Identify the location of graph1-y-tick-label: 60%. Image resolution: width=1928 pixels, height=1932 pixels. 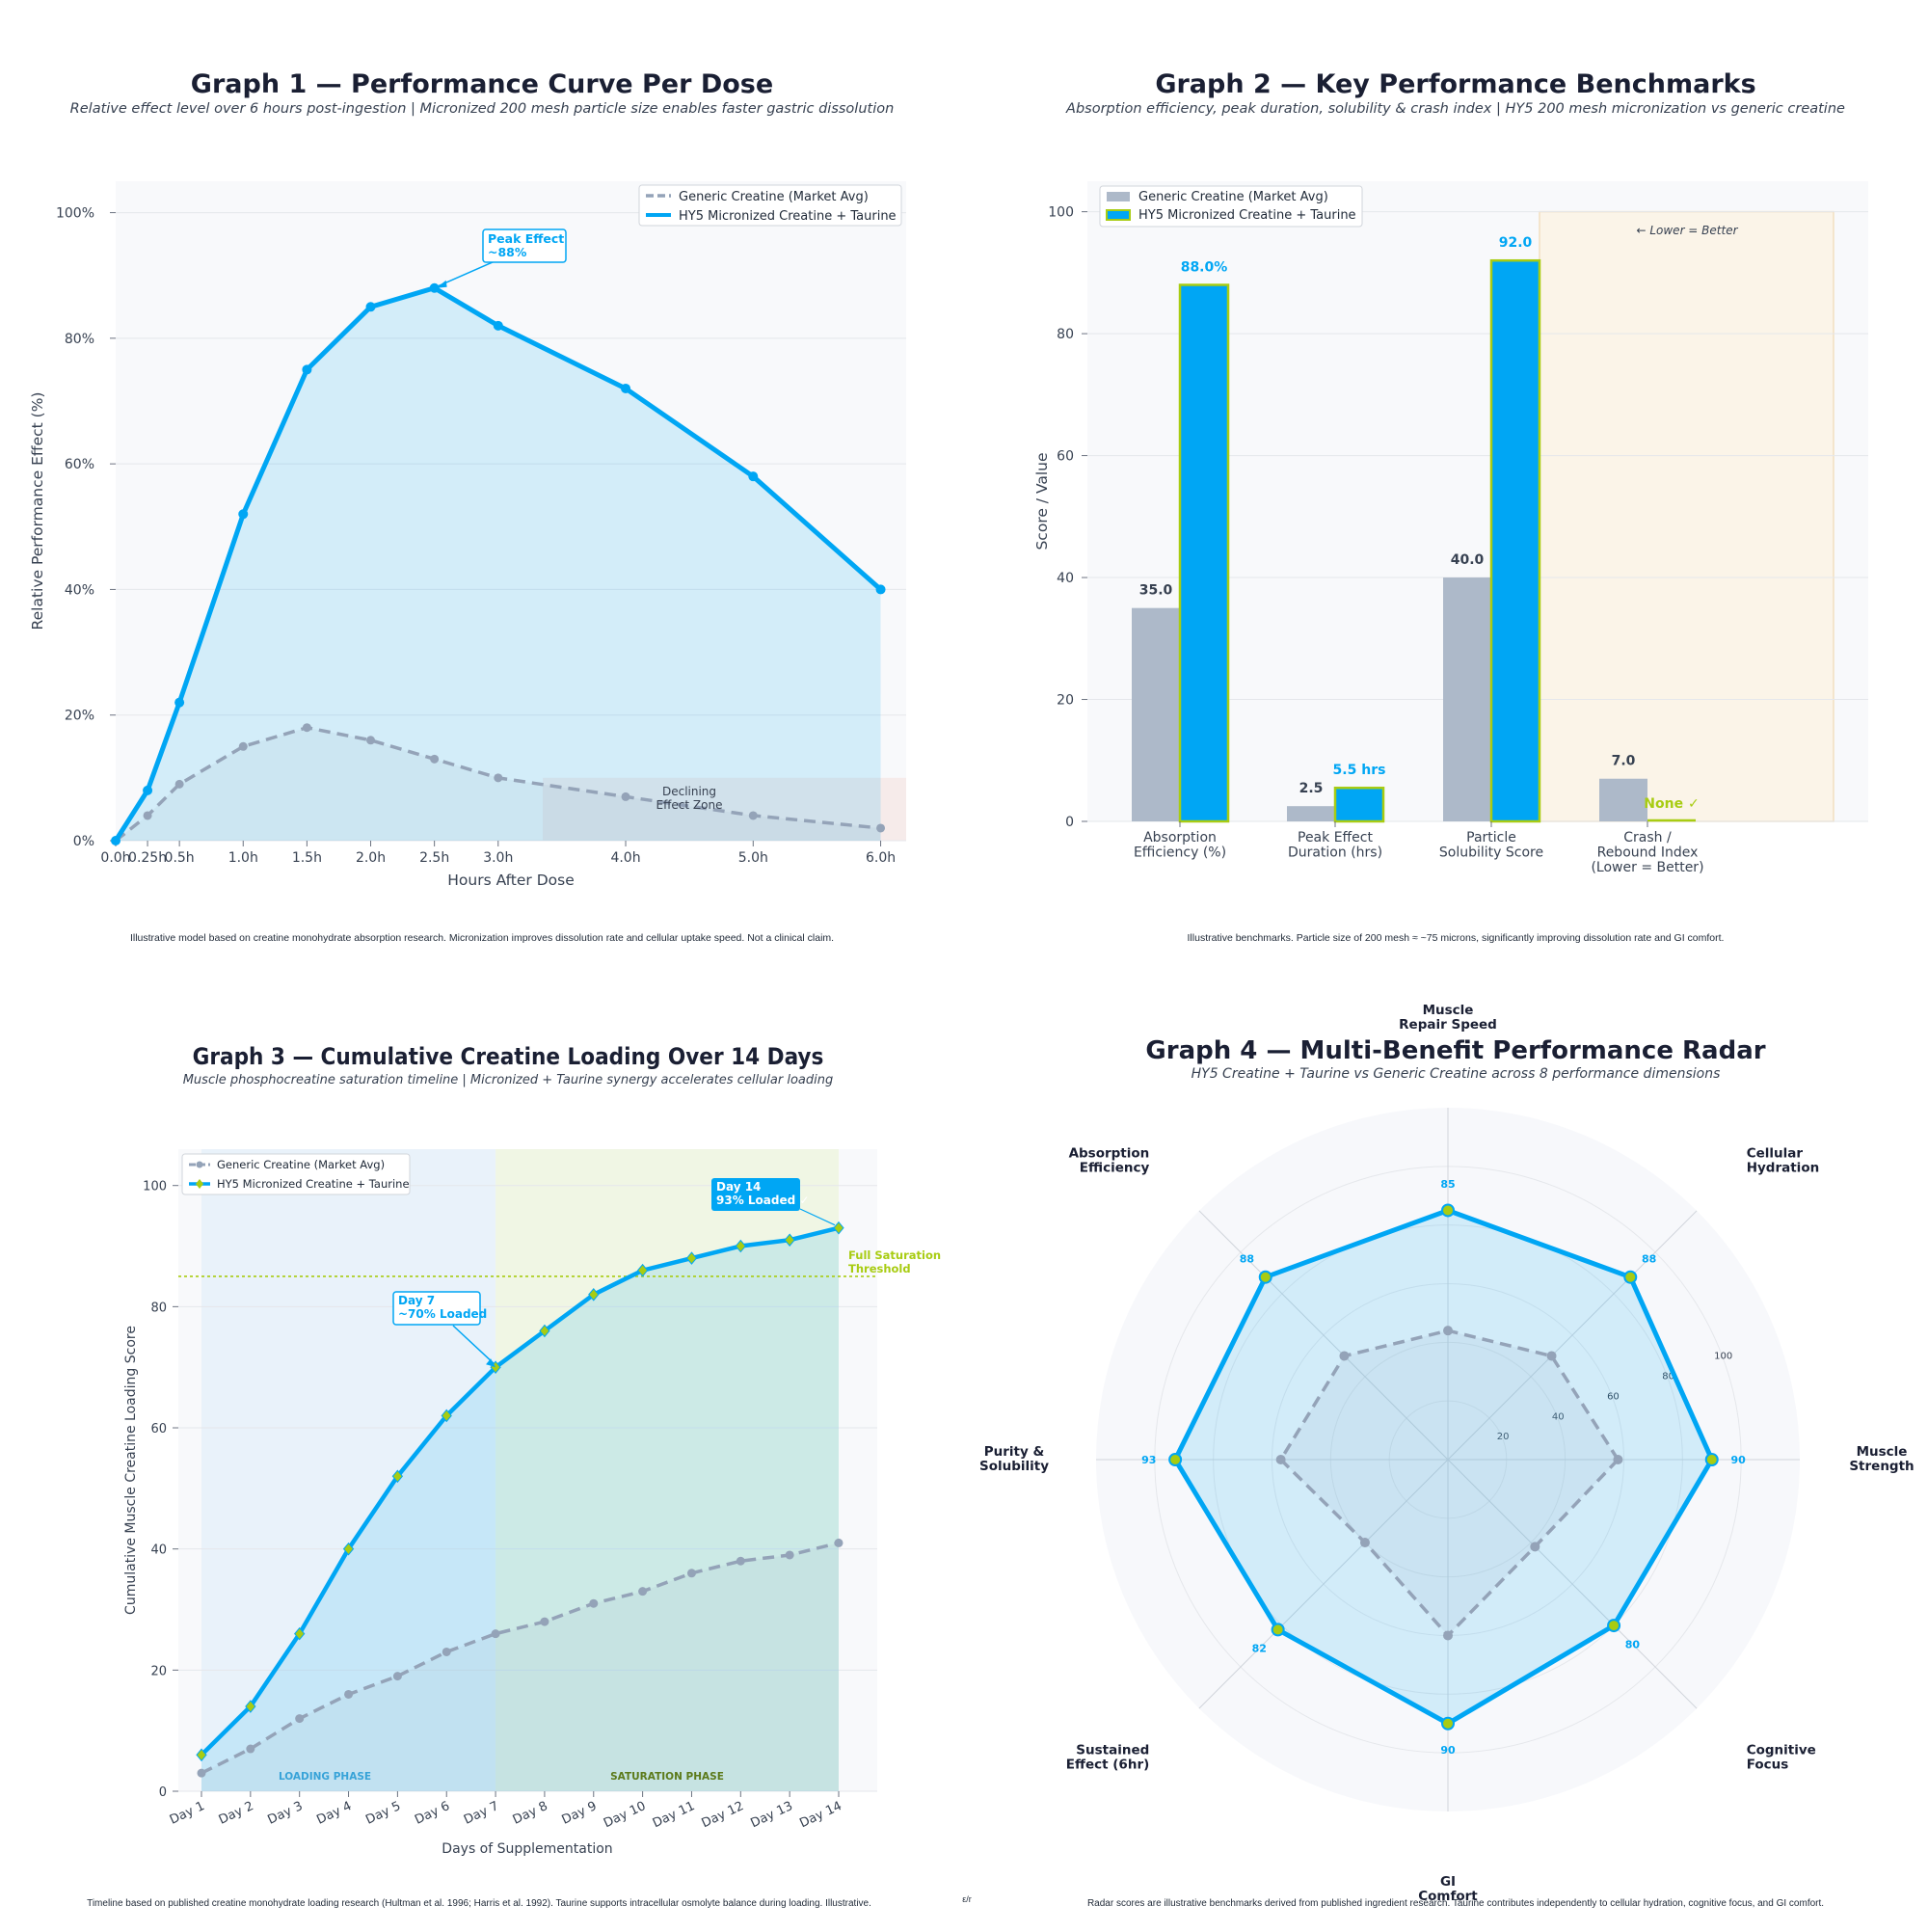
(79, 465).